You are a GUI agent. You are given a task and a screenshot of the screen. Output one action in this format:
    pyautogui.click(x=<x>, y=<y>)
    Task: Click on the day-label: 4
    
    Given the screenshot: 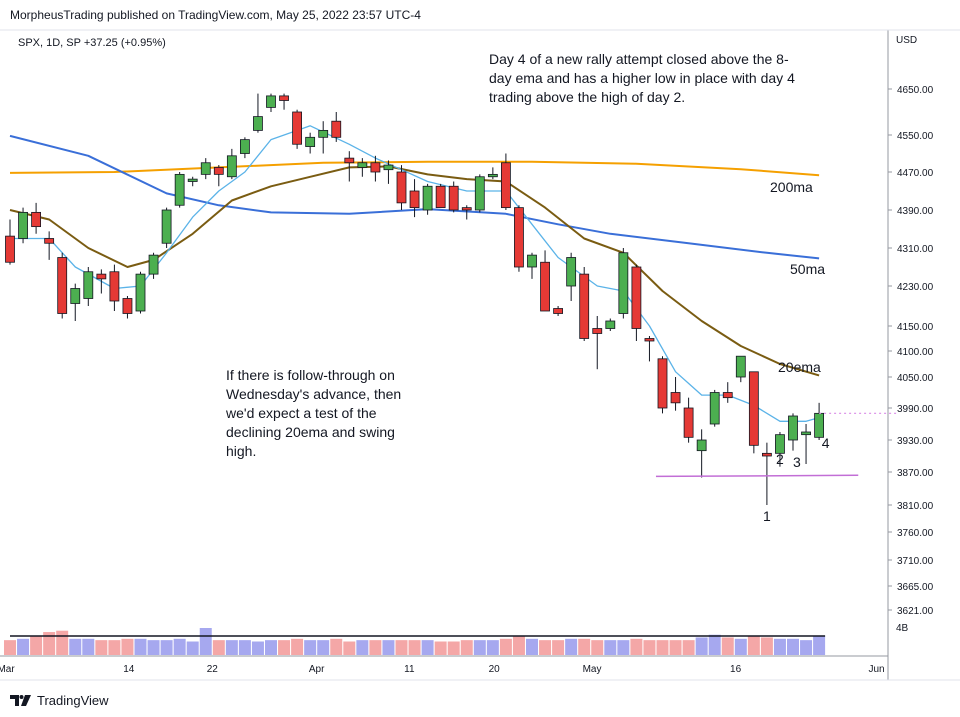 What is the action you would take?
    pyautogui.click(x=826, y=443)
    